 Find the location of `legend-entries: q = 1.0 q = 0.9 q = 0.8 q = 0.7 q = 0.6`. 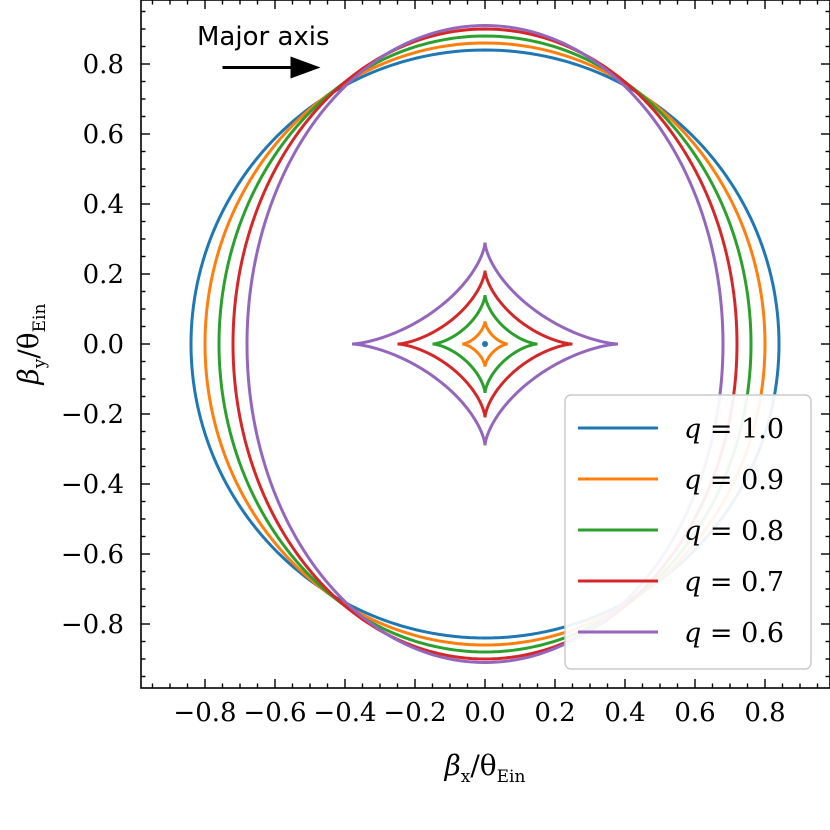

legend-entries: q = 1.0 q = 0.9 q = 0.8 q = 0.7 q = 0.6 is located at coordinates (681, 531).